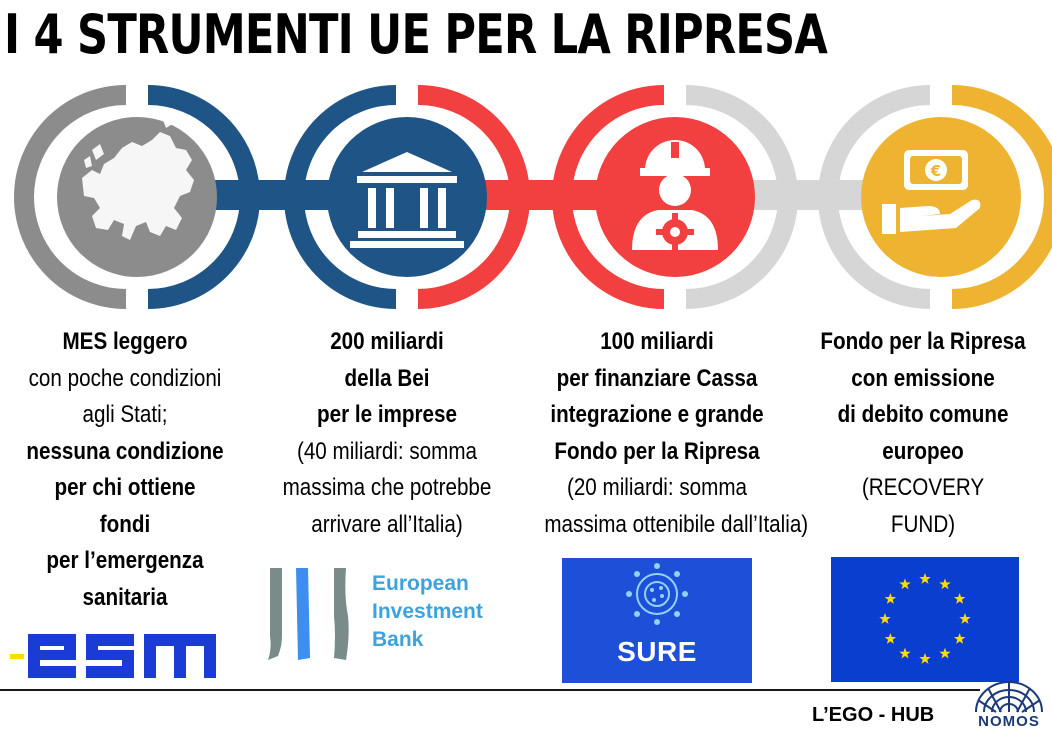 This screenshot has height=733, width=1052. What do you see at coordinates (387, 378) in the screenshot?
I see `text-line: della Bei` at bounding box center [387, 378].